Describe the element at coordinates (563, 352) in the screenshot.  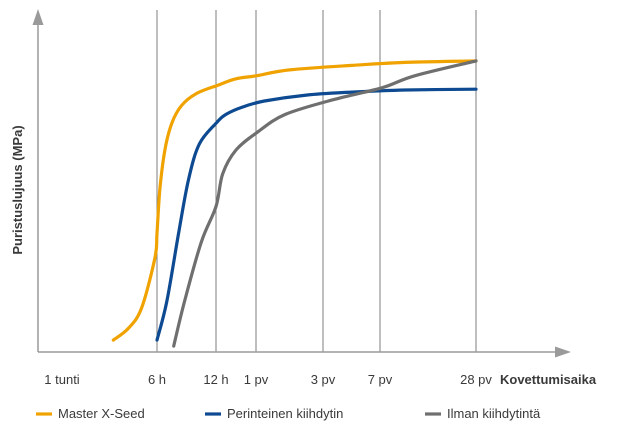
I see `x-axis-arrow-icon` at that location.